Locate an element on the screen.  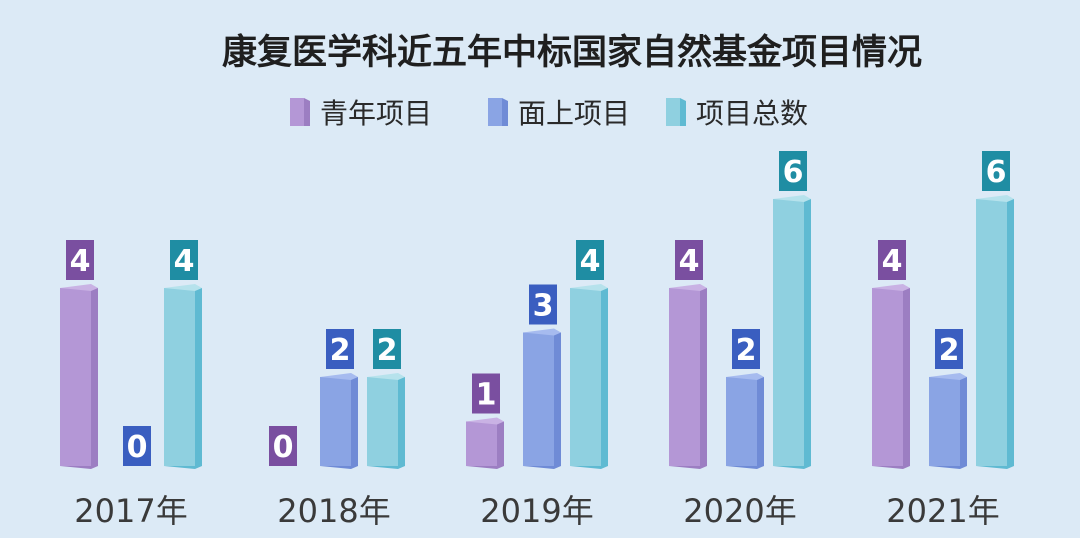
x-tick-label: 2020年 is located at coordinates (739, 511).